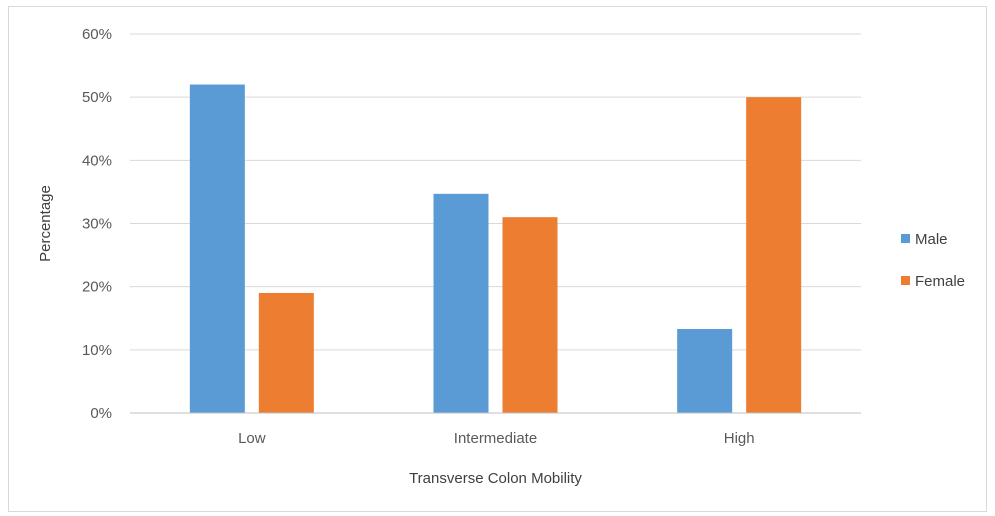  What do you see at coordinates (705, 370) in the screenshot?
I see `bar-male-high` at bounding box center [705, 370].